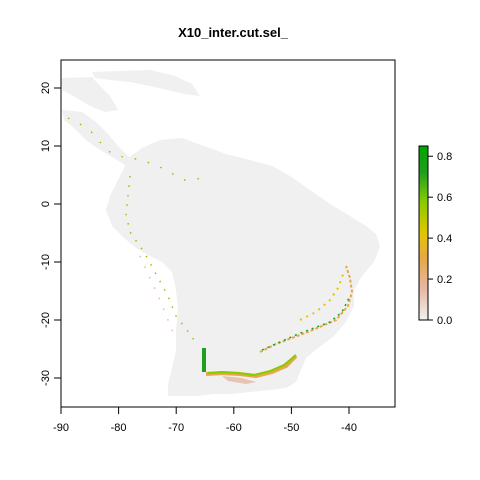 This screenshot has height=480, width=480. What do you see at coordinates (444, 198) in the screenshot?
I see `legend-tick-label: 0.6` at bounding box center [444, 198].